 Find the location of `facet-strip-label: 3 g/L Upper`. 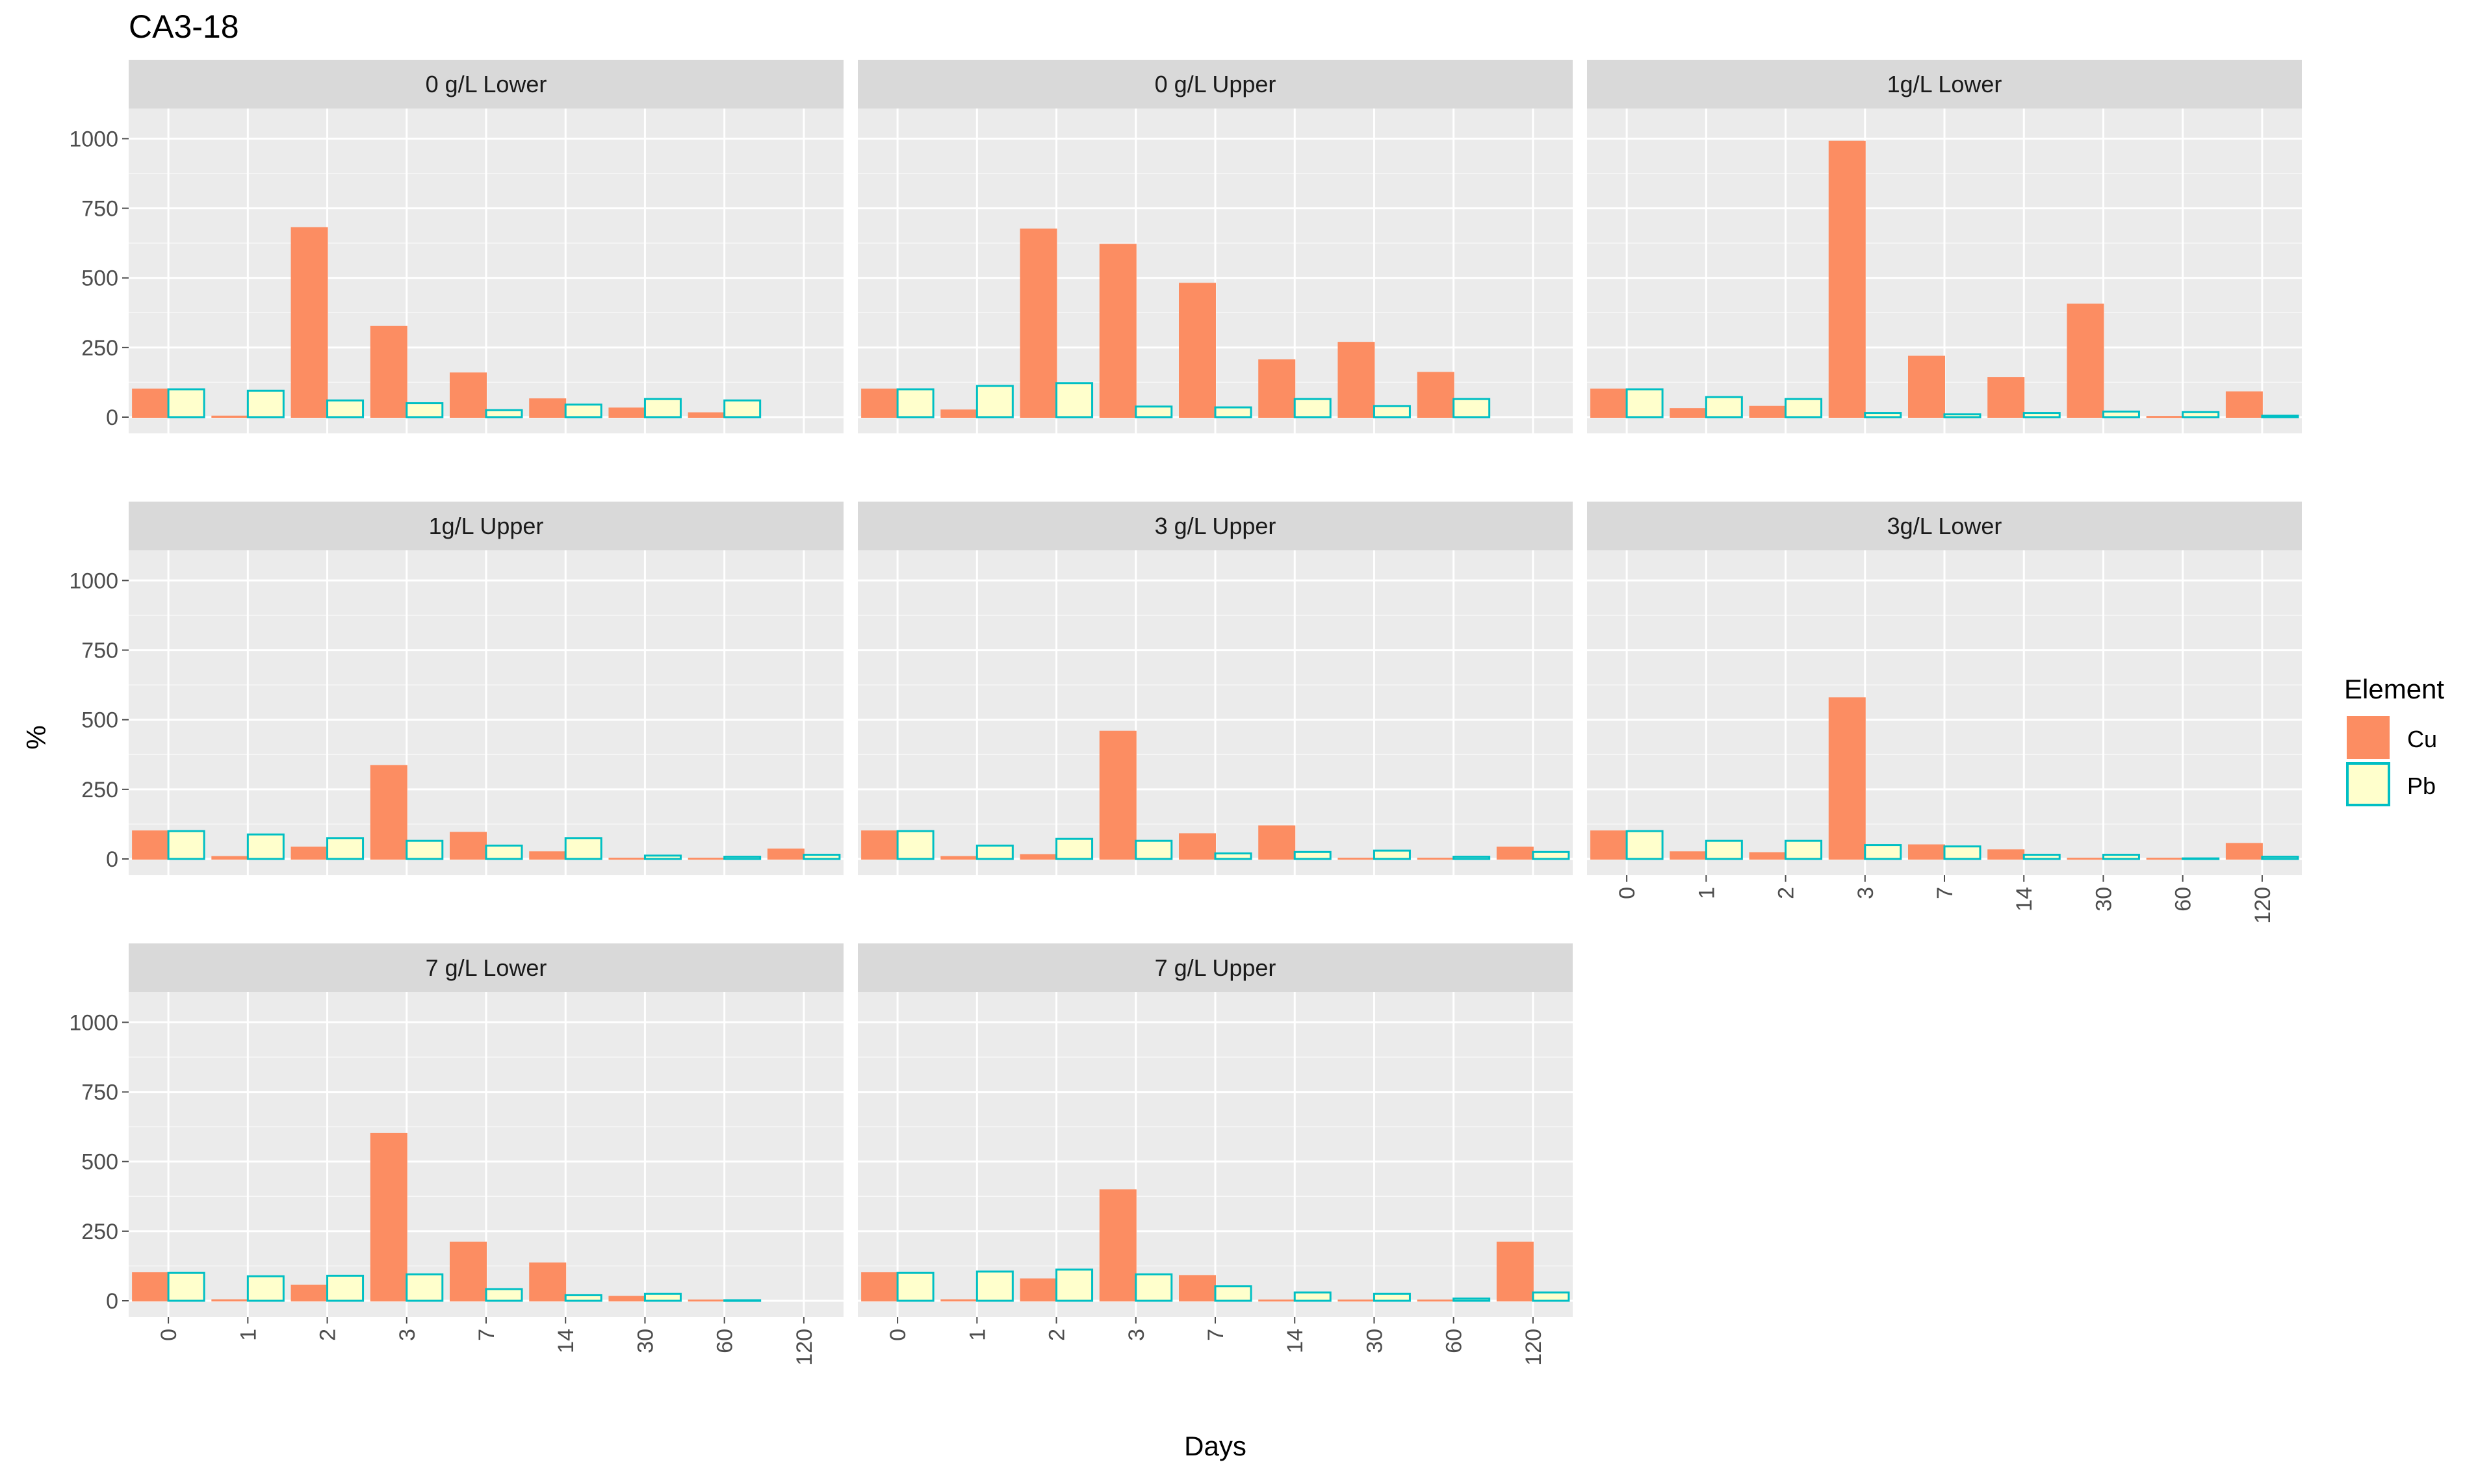

facet-strip-label: 3 g/L Upper is located at coordinates (1215, 526).